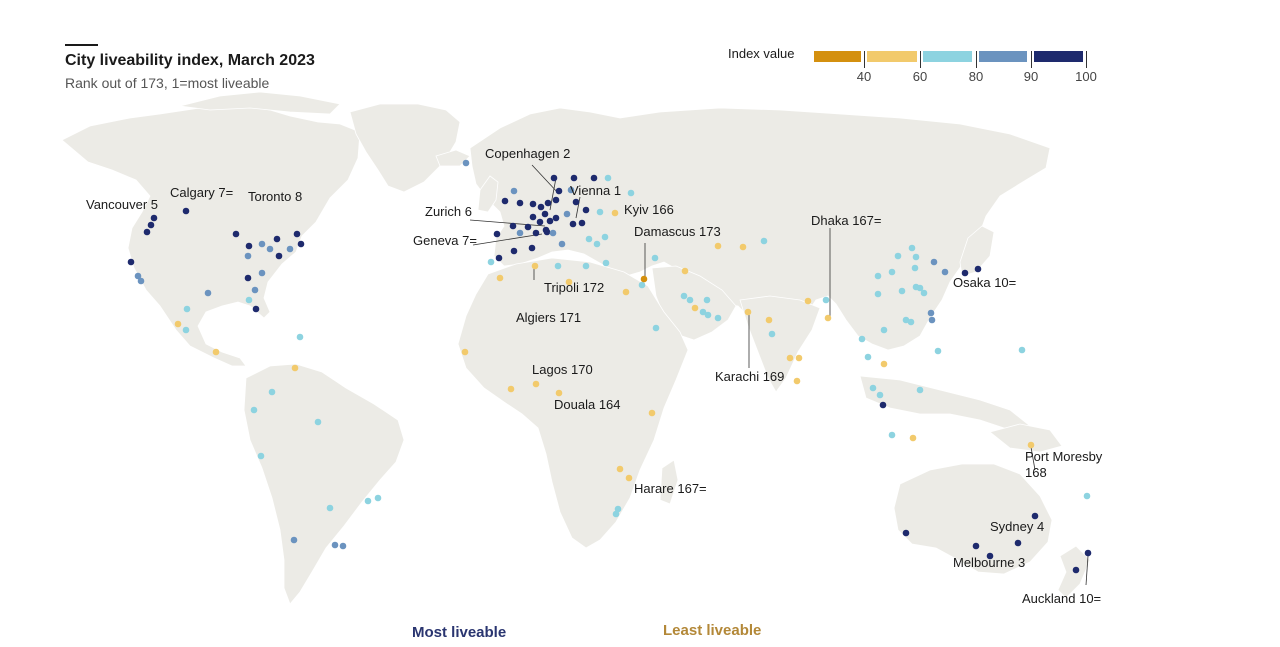 The height and width of the screenshot is (647, 1280). I want to click on legend-tick, so click(920, 59).